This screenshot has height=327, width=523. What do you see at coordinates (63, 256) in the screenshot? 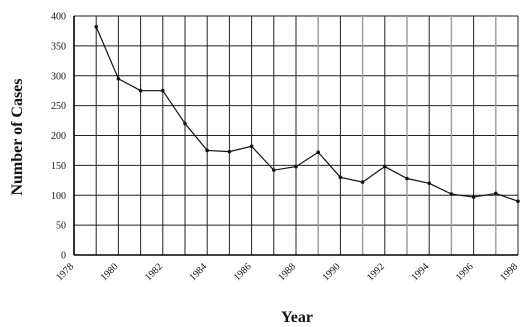
I see `y-tick-label: 0` at bounding box center [63, 256].